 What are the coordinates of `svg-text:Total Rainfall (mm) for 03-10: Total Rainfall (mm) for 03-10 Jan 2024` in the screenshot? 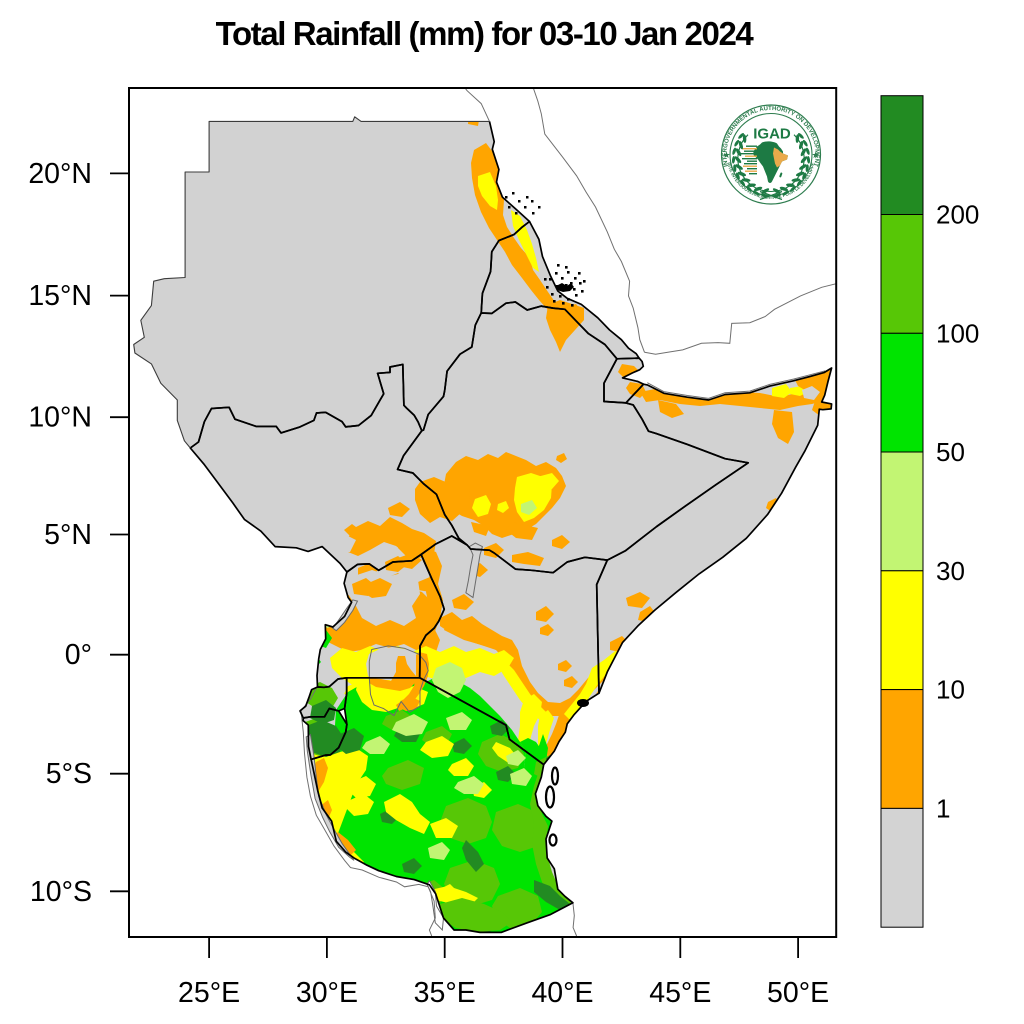 It's located at (485, 33).